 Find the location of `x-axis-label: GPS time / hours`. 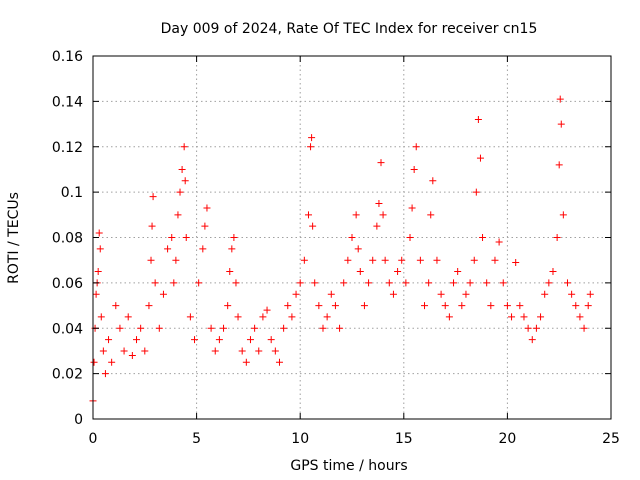

x-axis-label: GPS time / hours is located at coordinates (348, 466).